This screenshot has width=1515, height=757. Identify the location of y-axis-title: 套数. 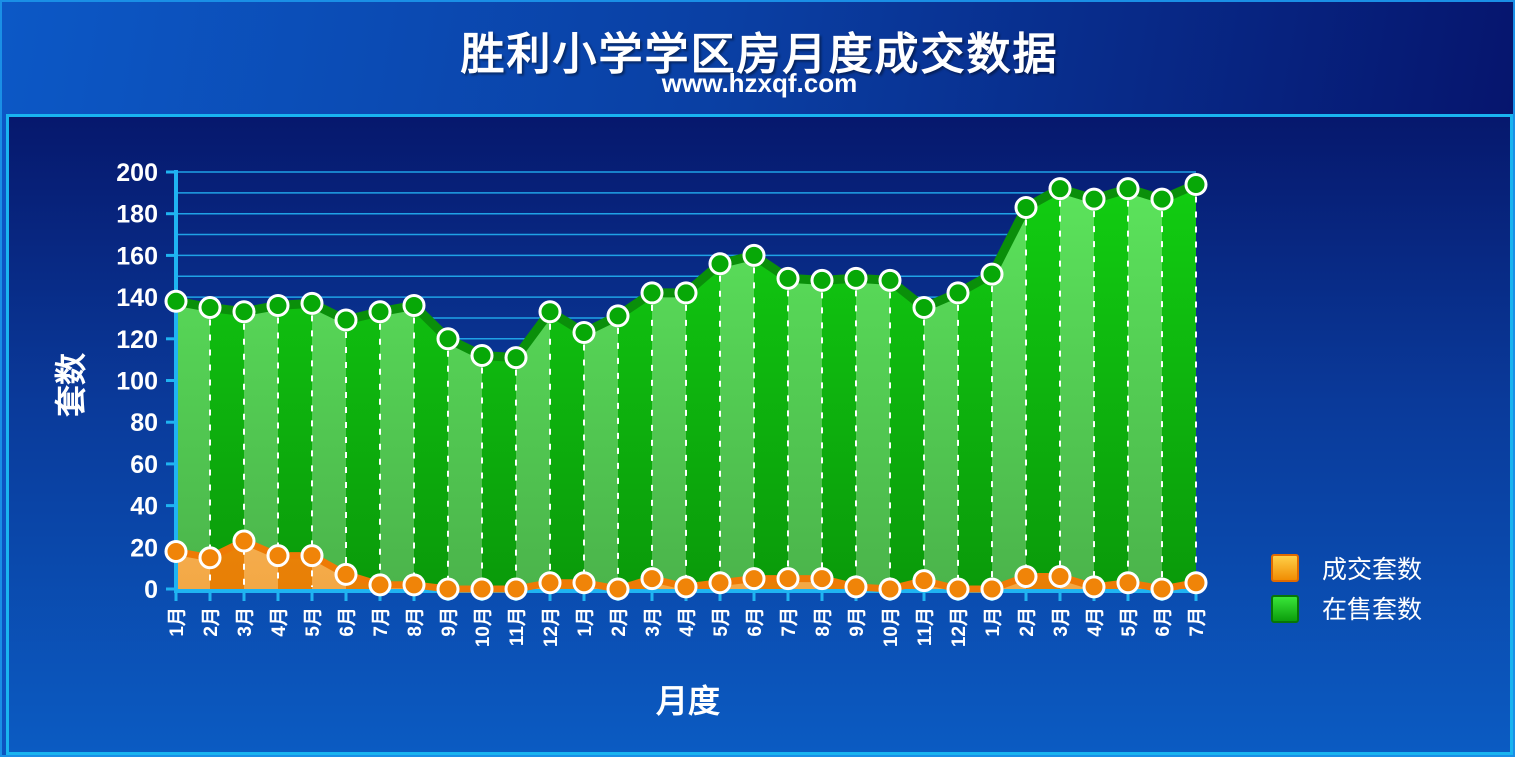
(71, 384).